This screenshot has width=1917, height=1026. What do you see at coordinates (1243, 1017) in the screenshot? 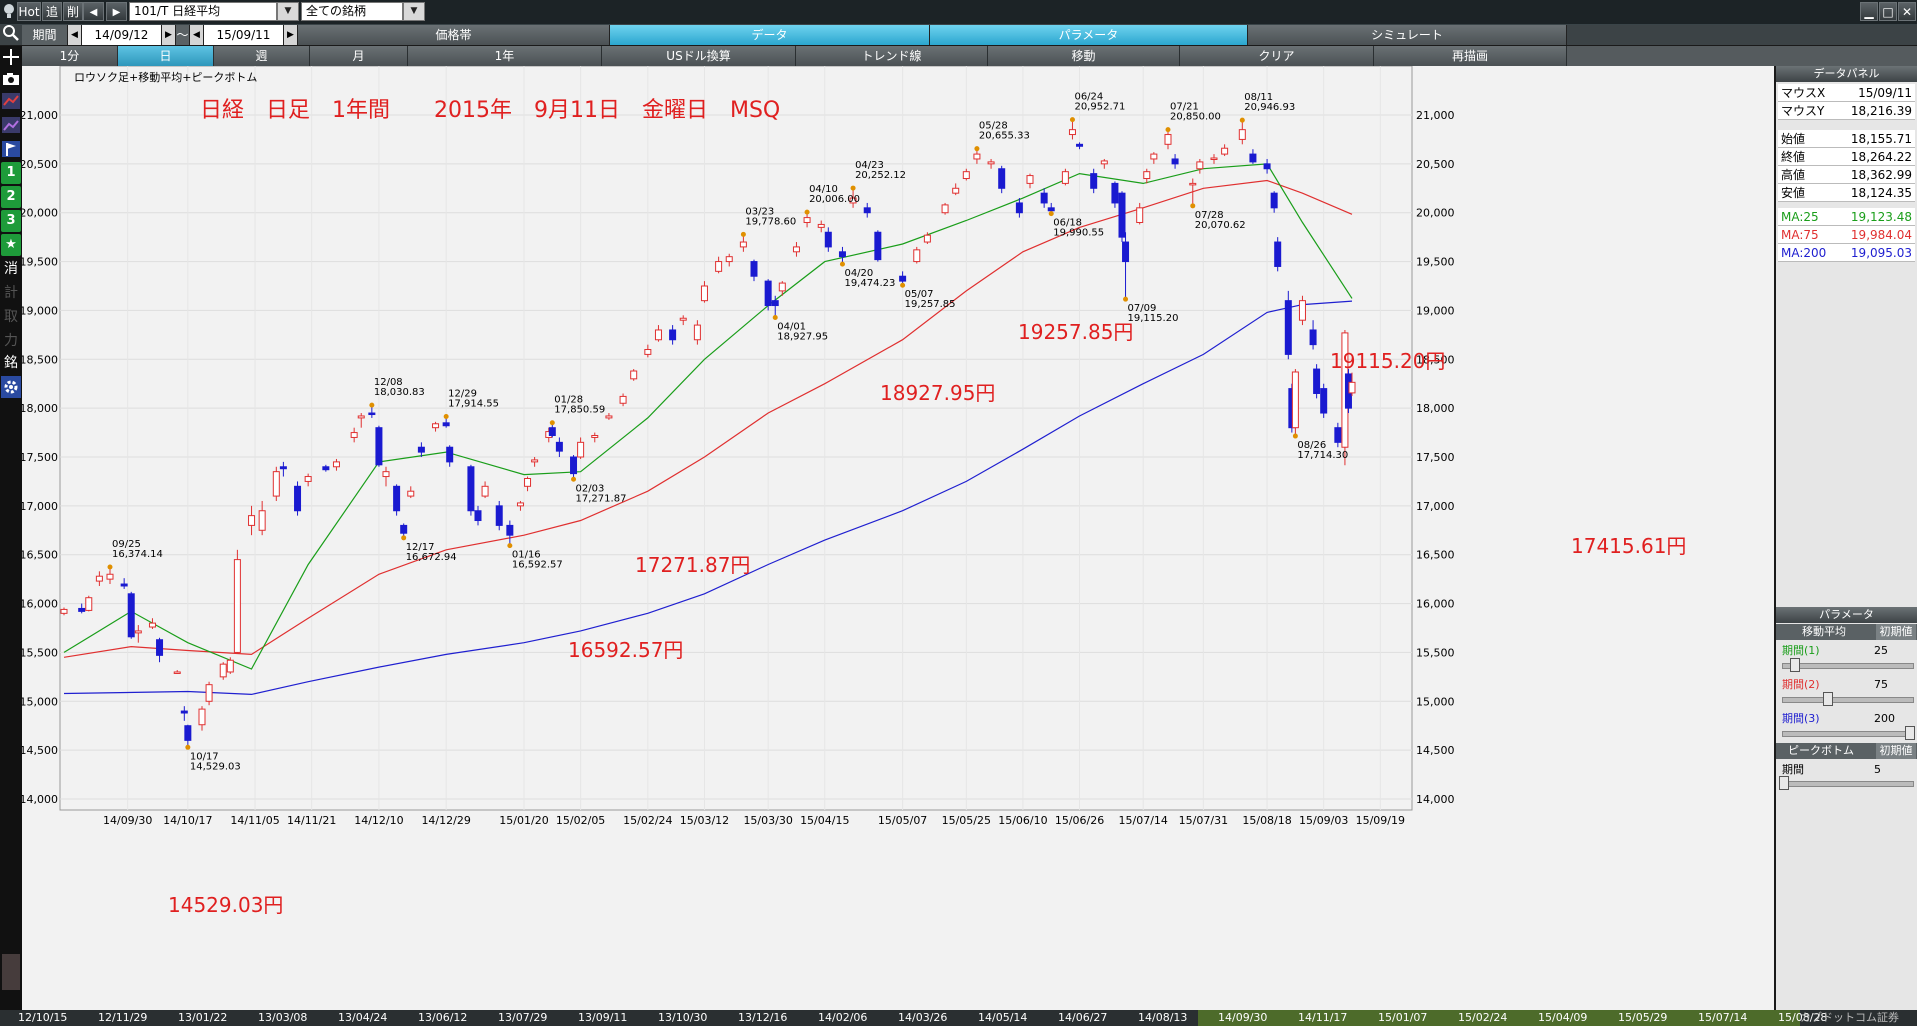
I see `timeline-date-label: 14/09/30` at bounding box center [1243, 1017].